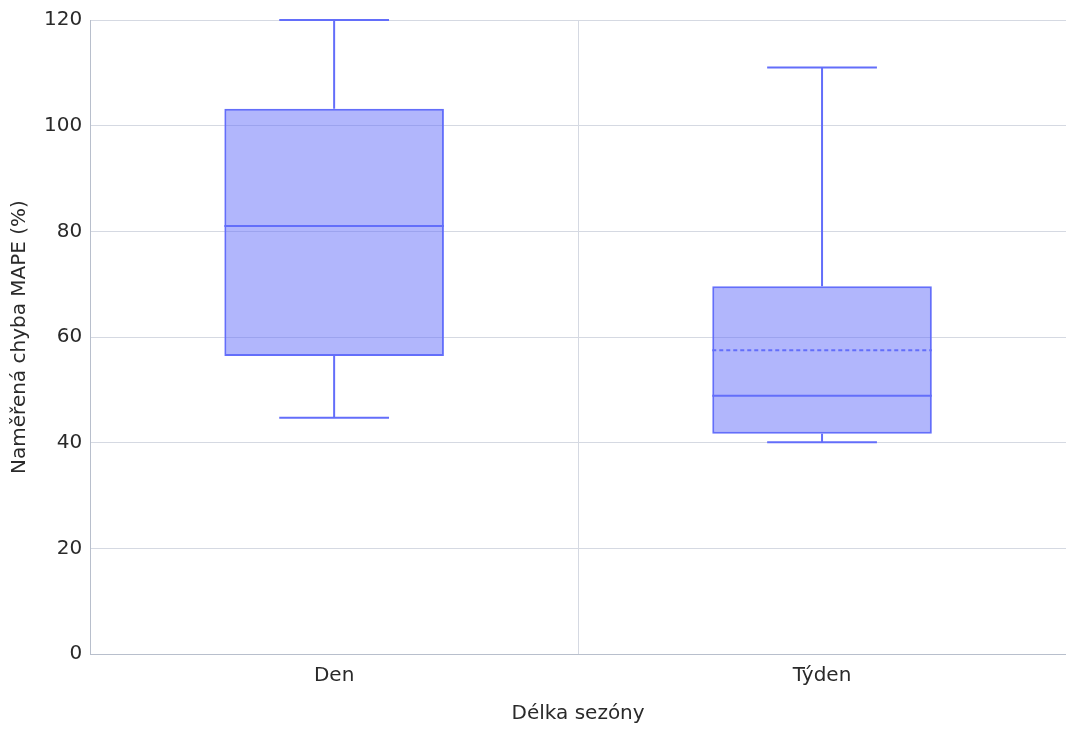 The image size is (1066, 734). What do you see at coordinates (18, 337) in the screenshot?
I see `y-axis-title: Naměřená chyba MAPE (%)` at bounding box center [18, 337].